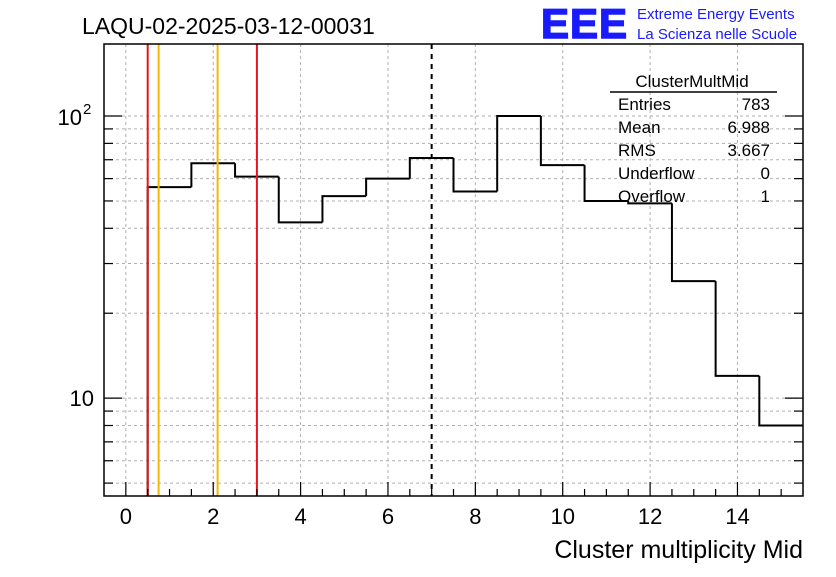  Describe the element at coordinates (475, 516) in the screenshot. I see `x-tick-label: 8` at that location.